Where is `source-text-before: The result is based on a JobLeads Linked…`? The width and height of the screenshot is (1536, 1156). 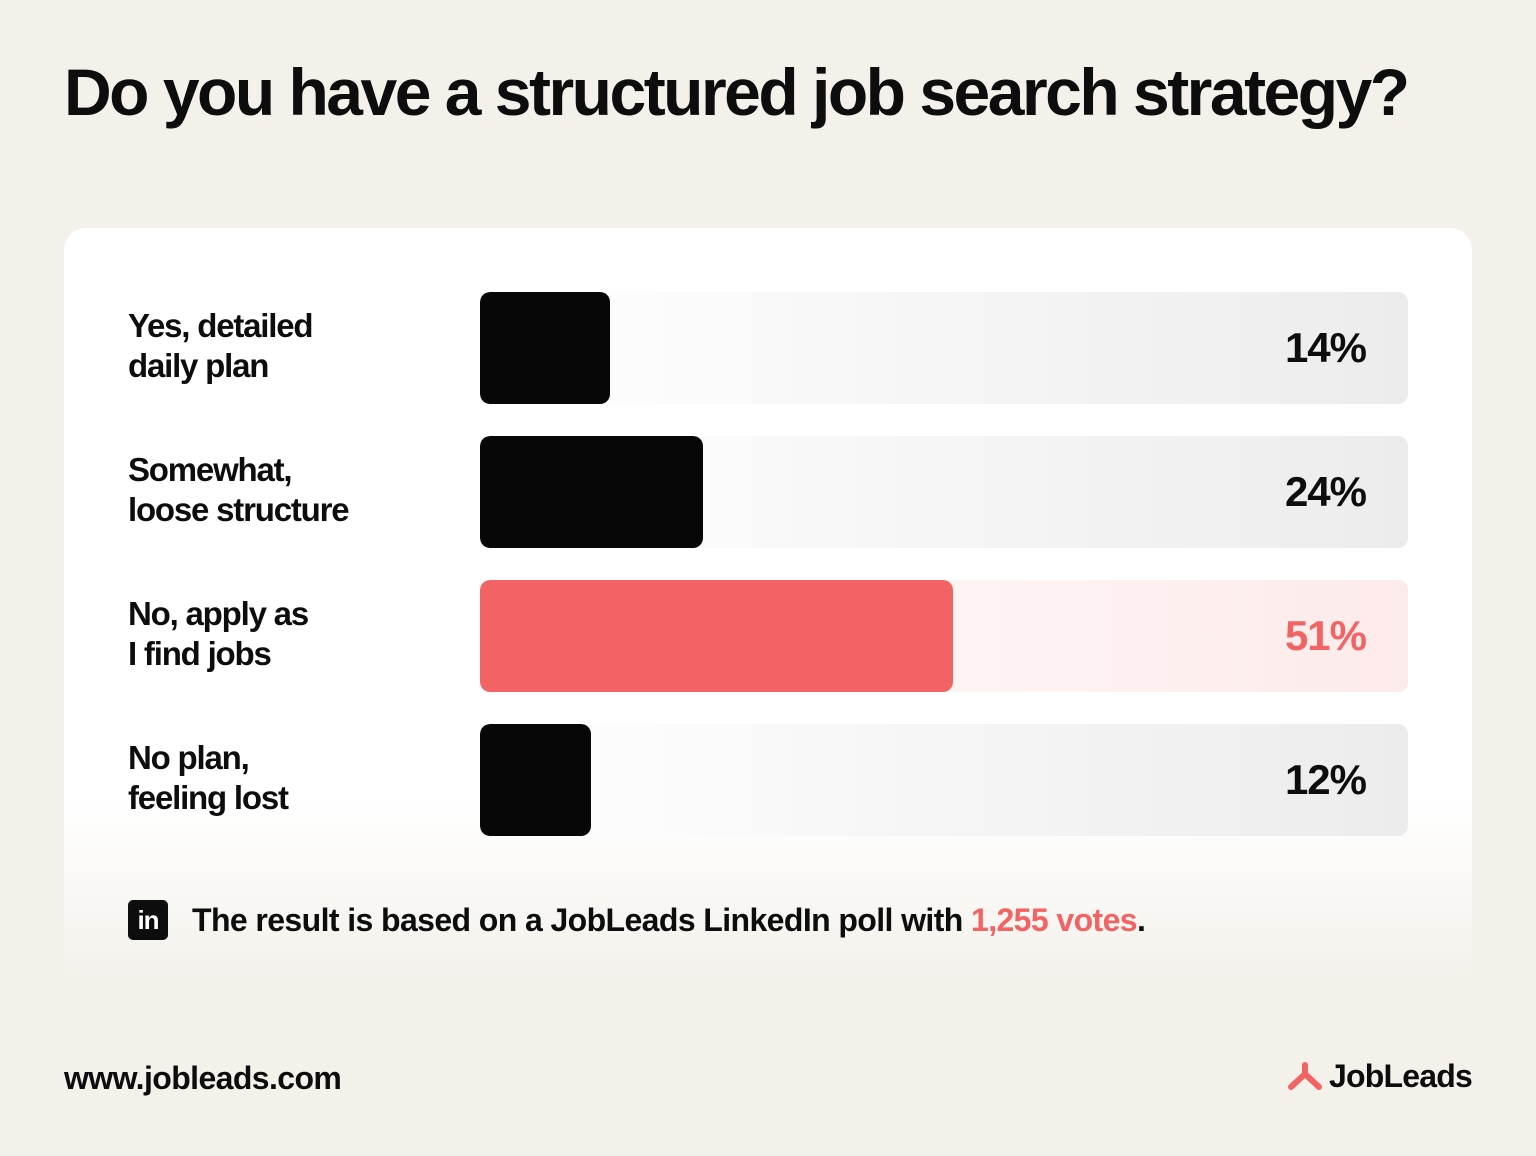 source-text-before: The result is based on a JobLeads Linked… is located at coordinates (581, 919).